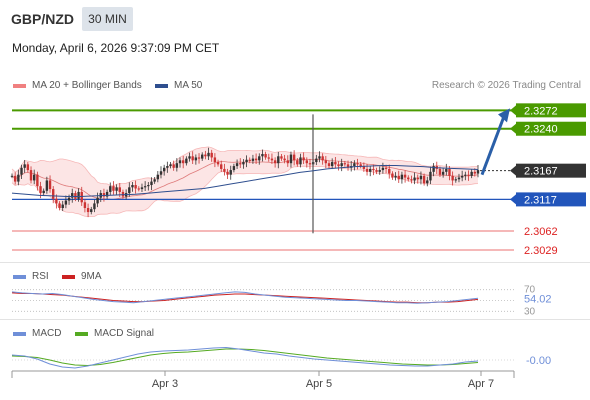 The height and width of the screenshot is (400, 590). I want to click on projection-arrow, so click(495, 142).